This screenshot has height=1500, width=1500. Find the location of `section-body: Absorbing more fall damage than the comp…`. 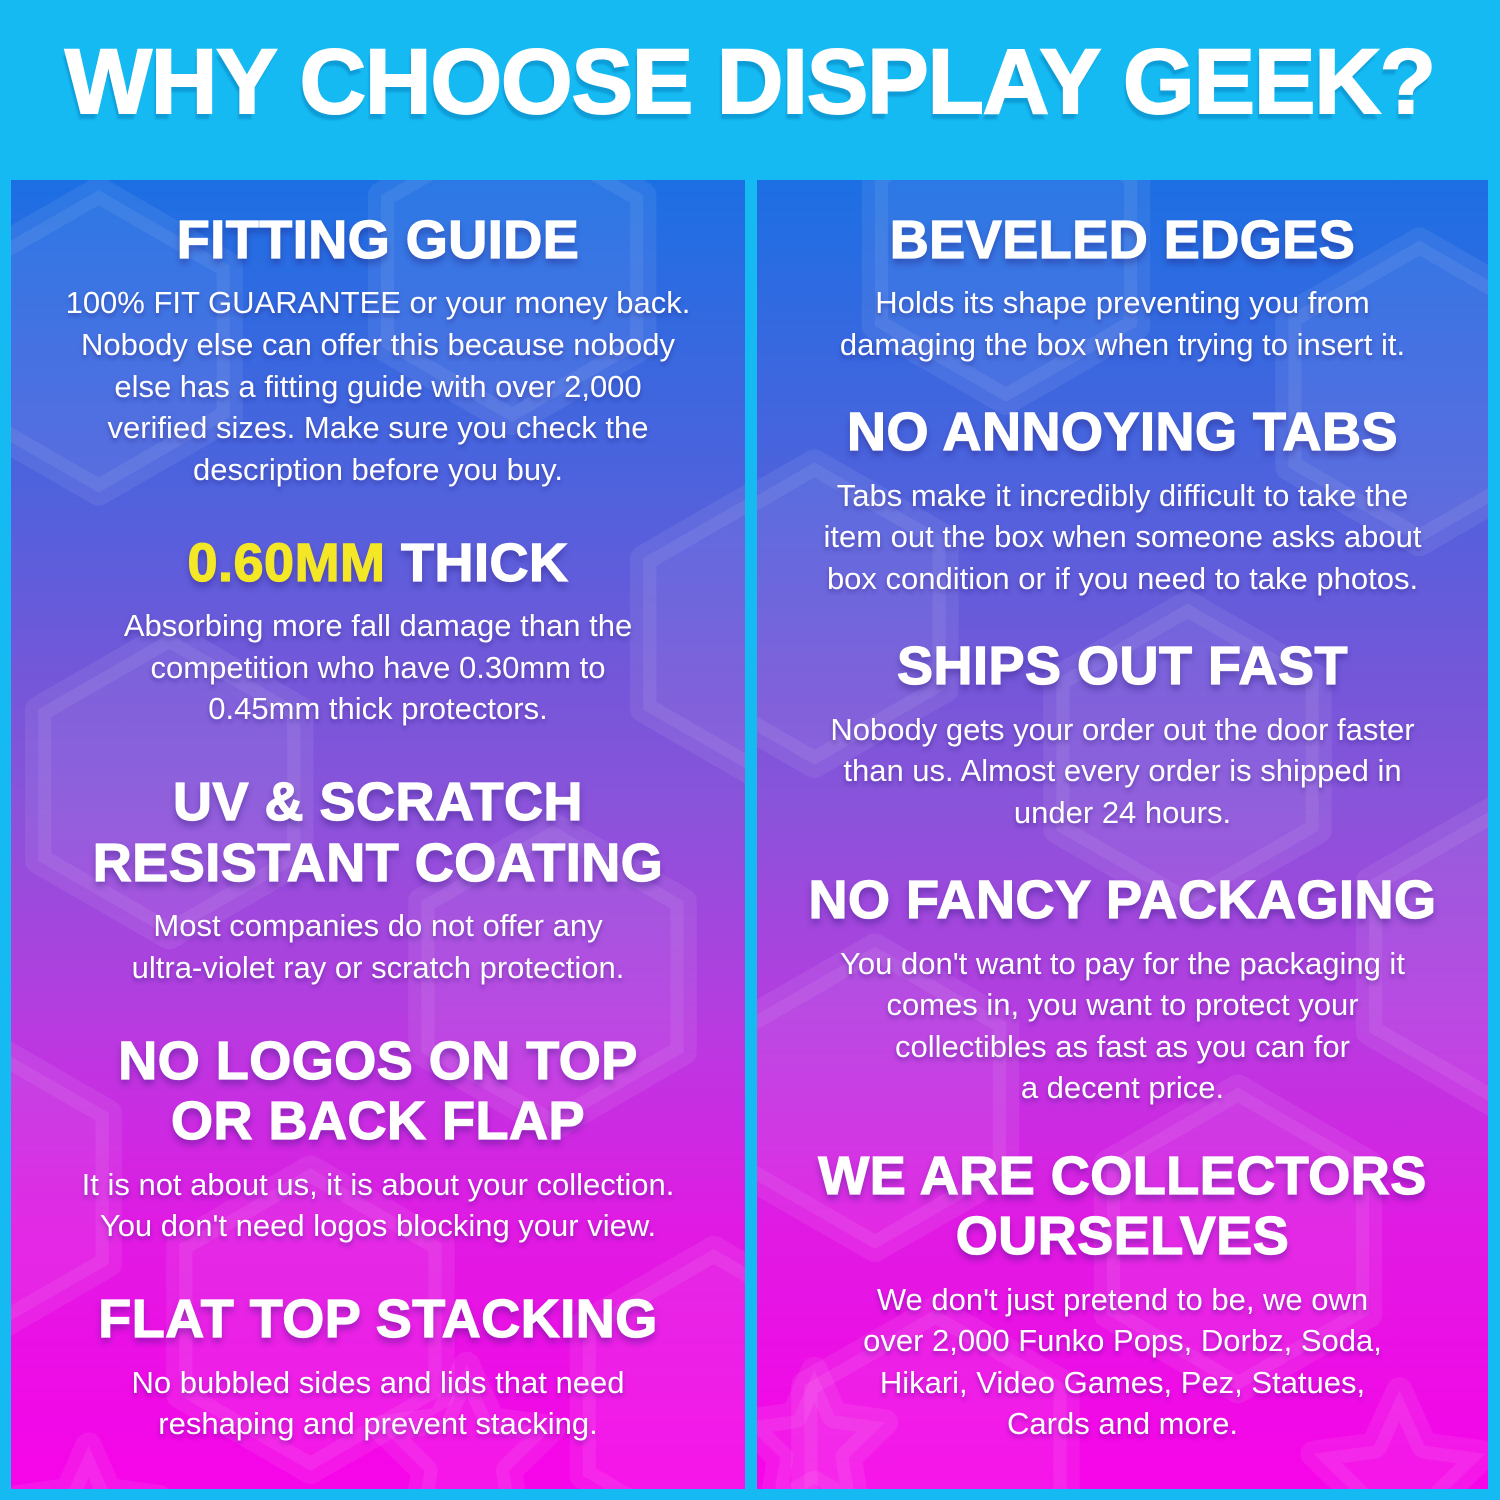

section-body: Absorbing more fall damage than the comp… is located at coordinates (378, 667).